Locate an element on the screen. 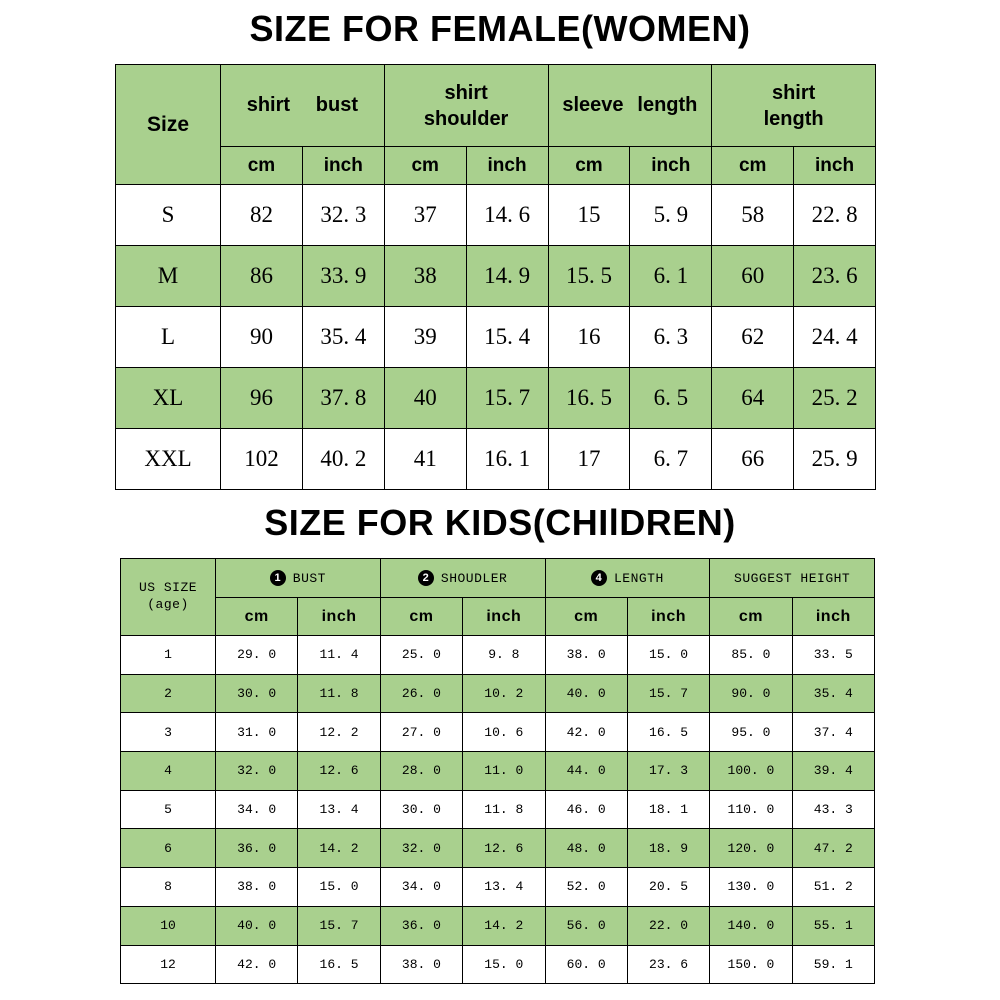 Image resolution: width=1000 pixels, height=1000 pixels. value-cell: 66 is located at coordinates (753, 459).